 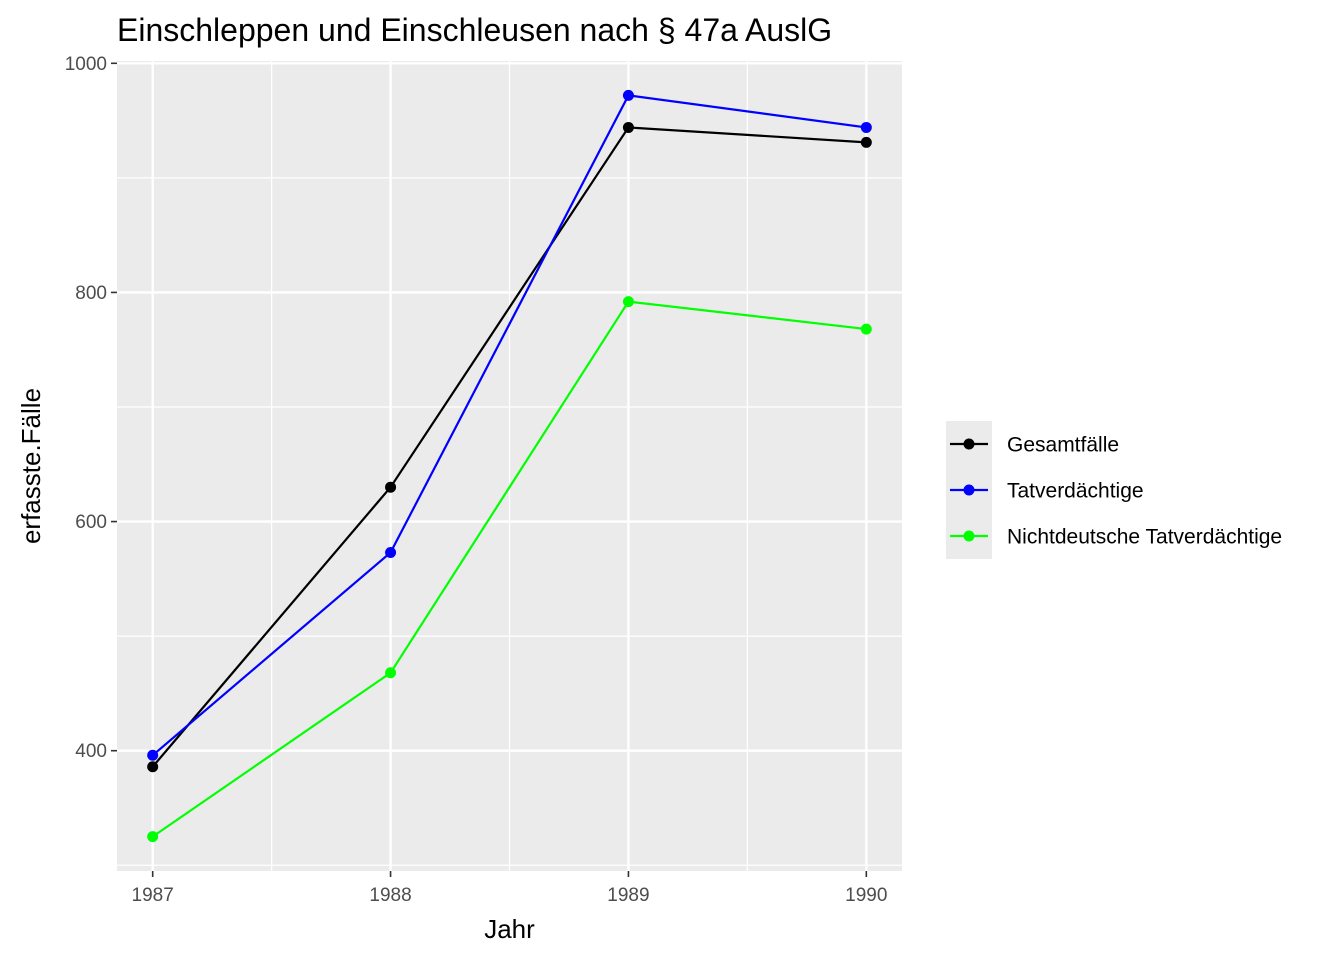 I want to click on legend-item: Gesamtfälle, so click(x=1034, y=445).